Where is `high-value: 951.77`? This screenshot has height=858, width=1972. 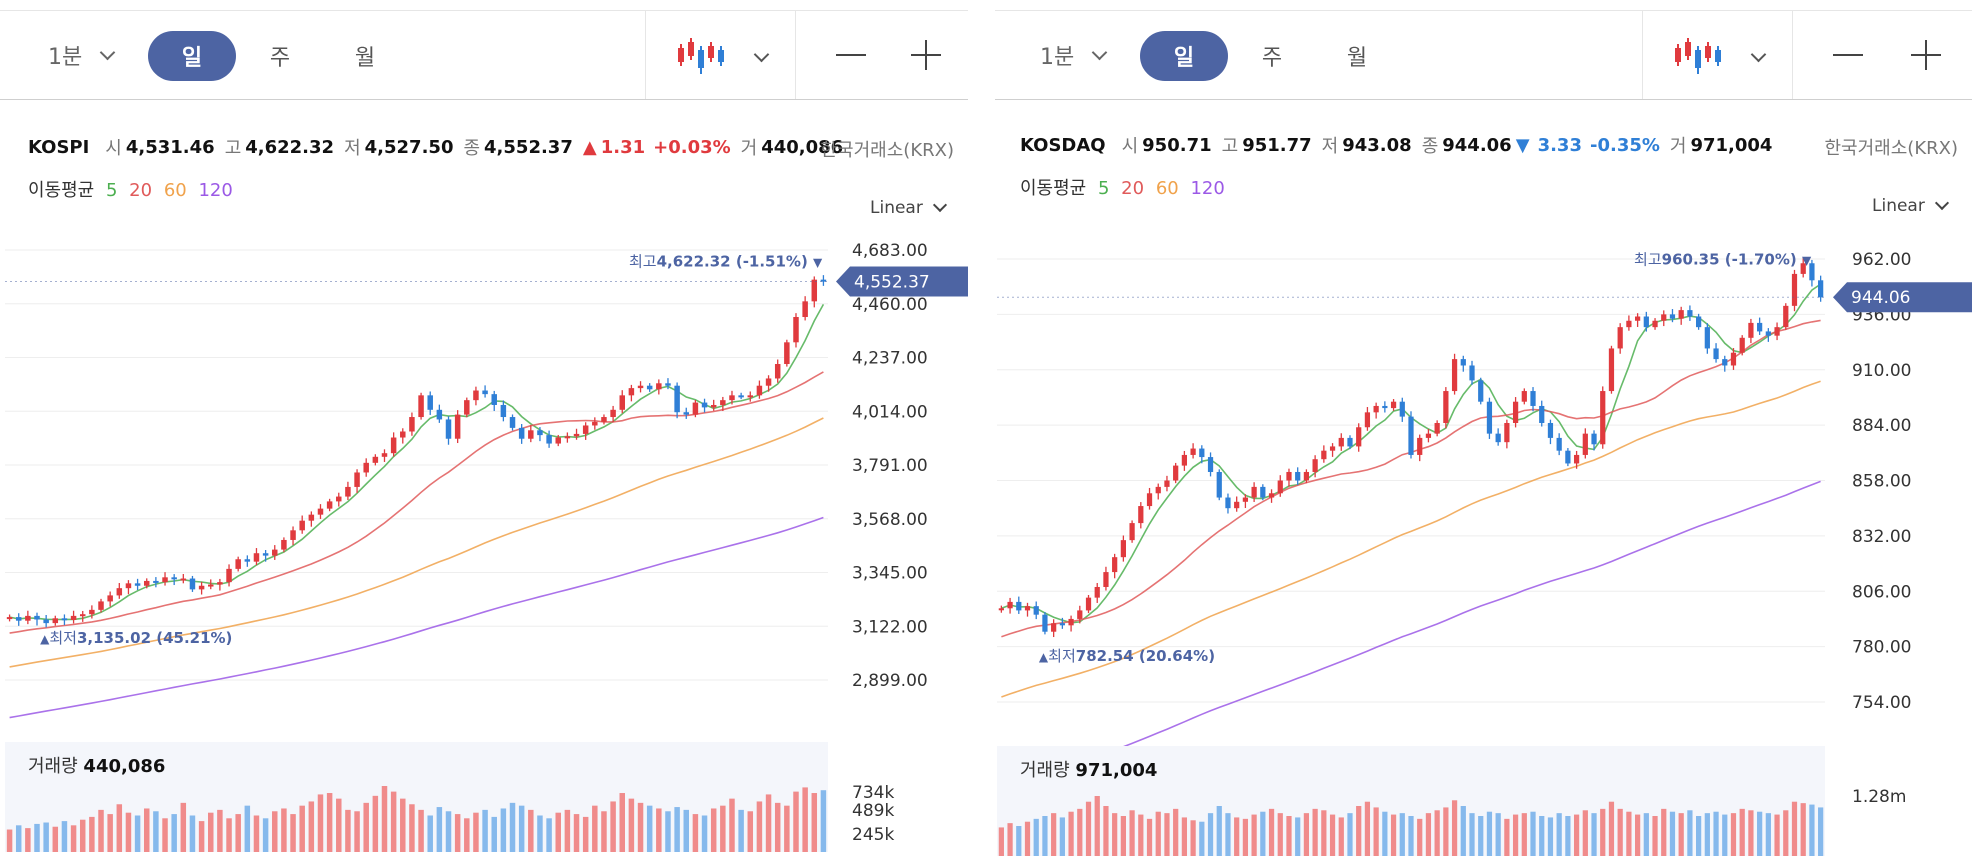
high-value: 951.77 is located at coordinates (1277, 145).